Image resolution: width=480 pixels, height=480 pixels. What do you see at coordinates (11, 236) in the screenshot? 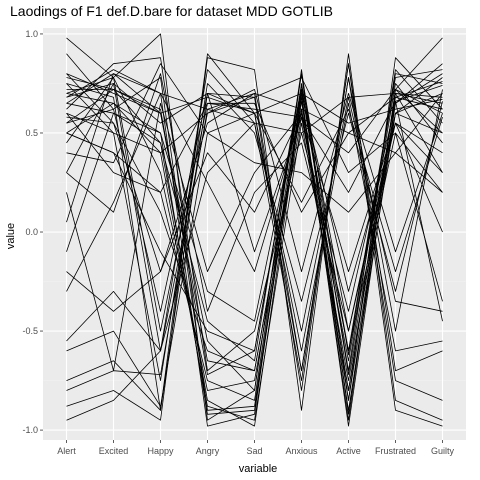
I see `y-axis-title: value` at bounding box center [11, 236].